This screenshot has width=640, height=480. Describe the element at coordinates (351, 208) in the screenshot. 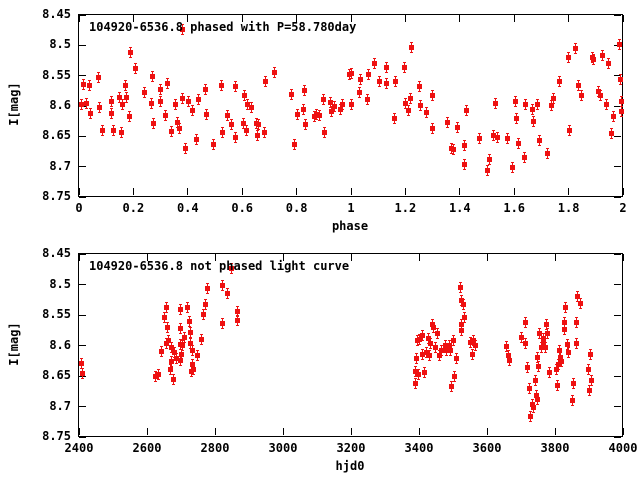

I see `x-tick-label: 1` at that location.